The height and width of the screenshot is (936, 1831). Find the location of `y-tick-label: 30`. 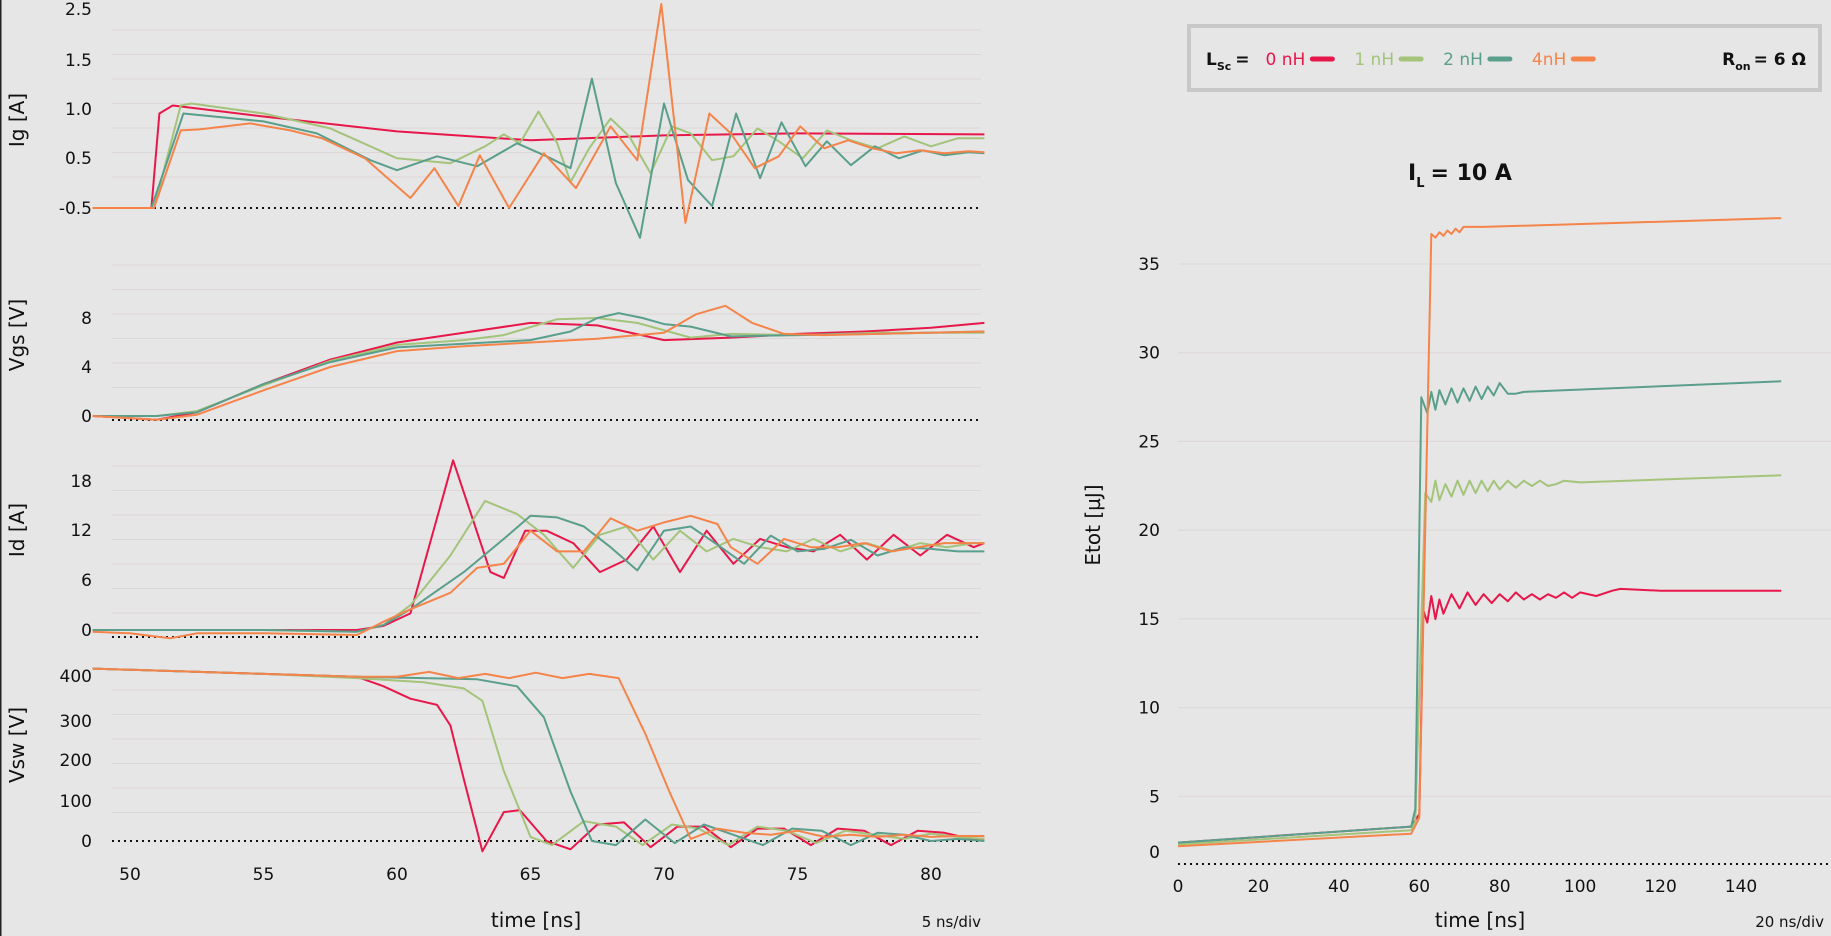

y-tick-label: 30 is located at coordinates (1149, 354).